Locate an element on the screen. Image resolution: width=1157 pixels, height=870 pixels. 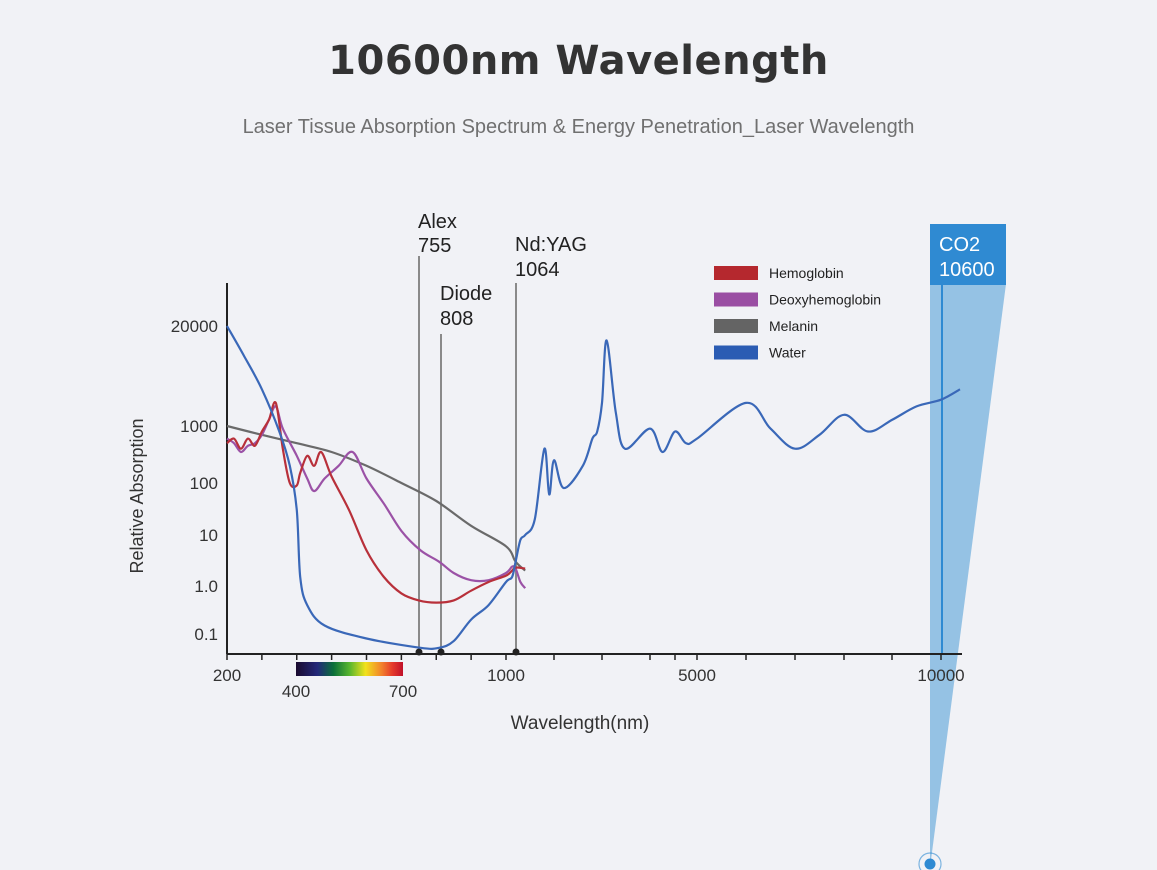
laser-marker-wavelength: 1064 is located at coordinates (537, 270).